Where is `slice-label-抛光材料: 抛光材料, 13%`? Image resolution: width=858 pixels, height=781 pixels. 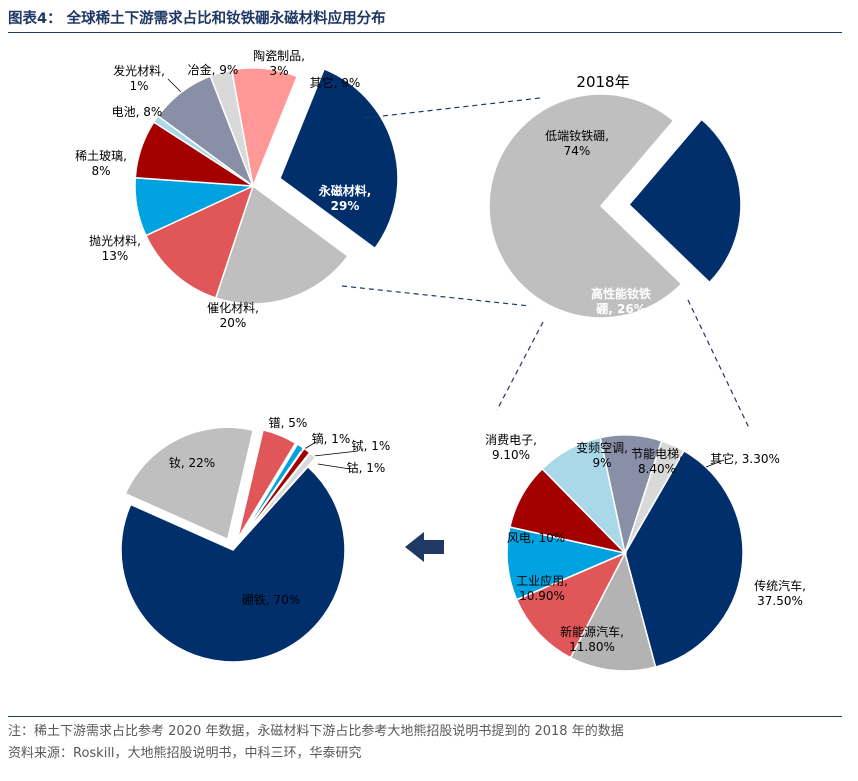 slice-label-抛光材料: 抛光材料, 13% is located at coordinates (115, 248).